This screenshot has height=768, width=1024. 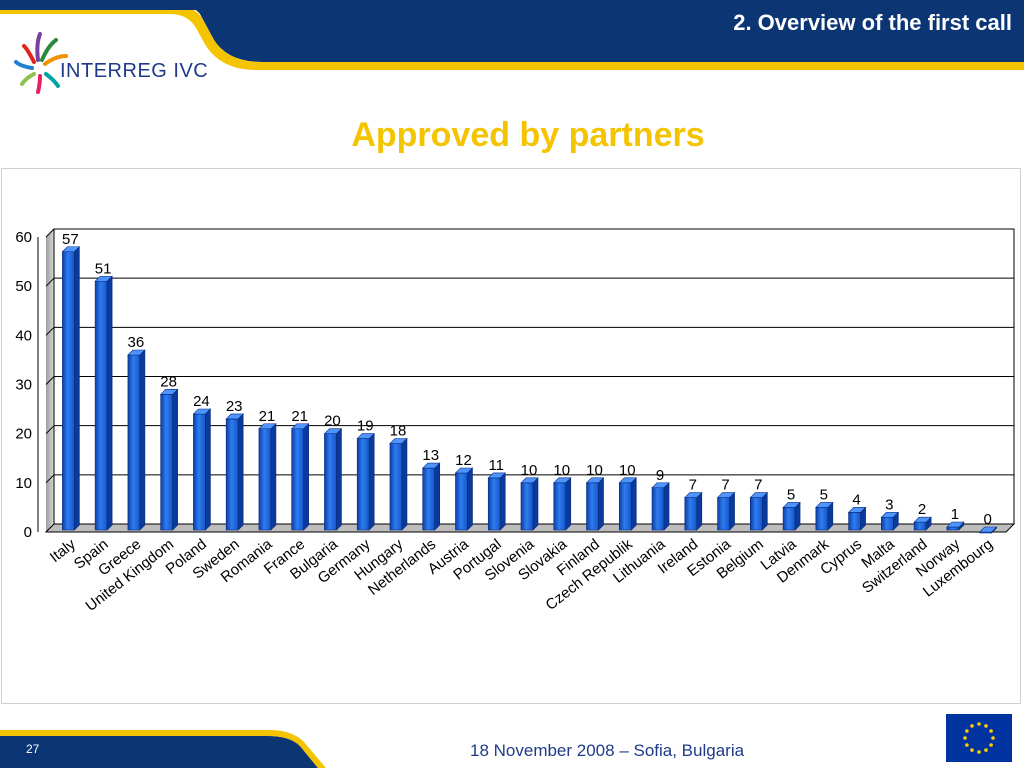 What do you see at coordinates (23, 237) in the screenshot?
I see `y-tick-label: 60` at bounding box center [23, 237].